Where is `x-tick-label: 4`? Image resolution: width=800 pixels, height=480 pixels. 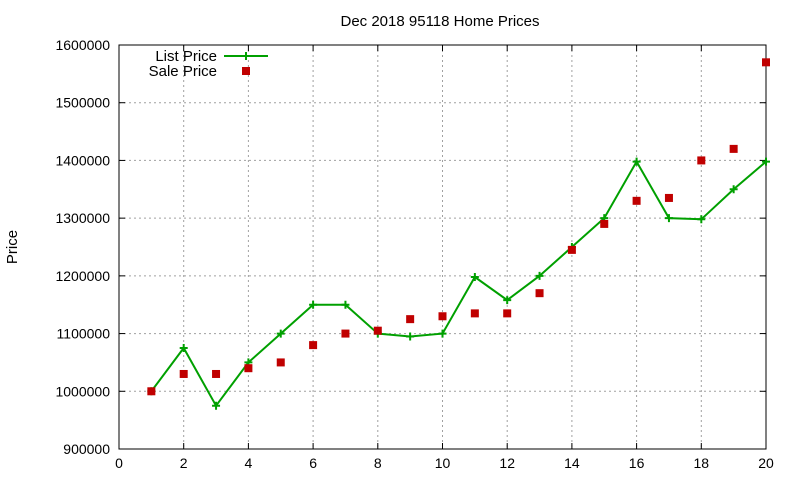
x-tick-label: 4 is located at coordinates (249, 463).